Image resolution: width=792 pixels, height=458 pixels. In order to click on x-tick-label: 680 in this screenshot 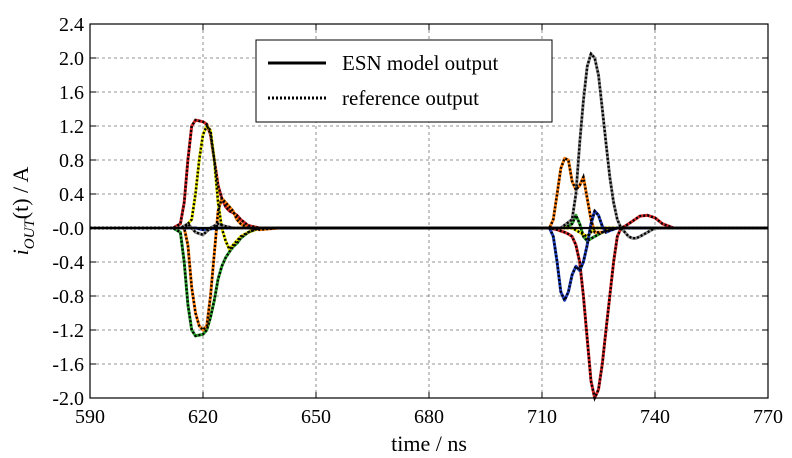, I will do `click(429, 417)`.